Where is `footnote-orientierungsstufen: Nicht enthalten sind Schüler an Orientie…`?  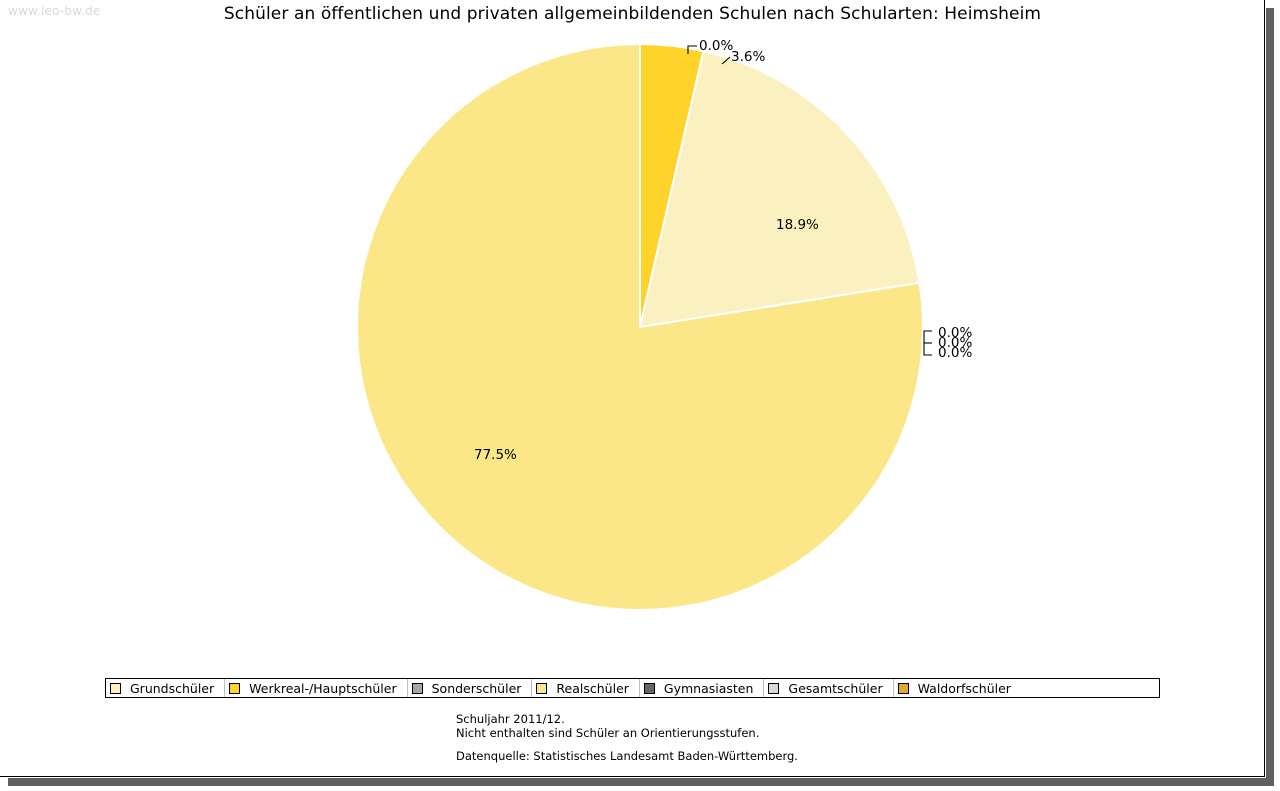
footnote-orientierungsstufen: Nicht enthalten sind Schüler an Orientie… is located at coordinates (608, 733).